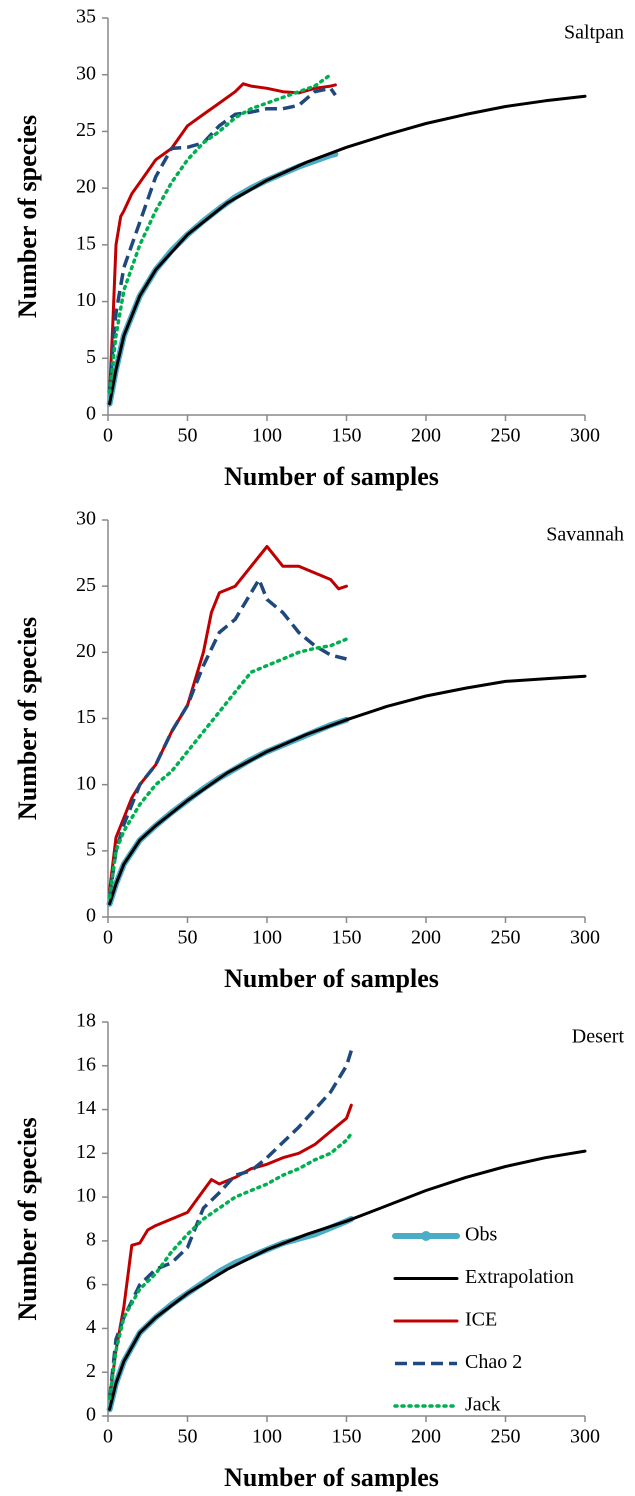  What do you see at coordinates (585, 535) in the screenshot?
I see `panel-title: Savannah` at bounding box center [585, 535].